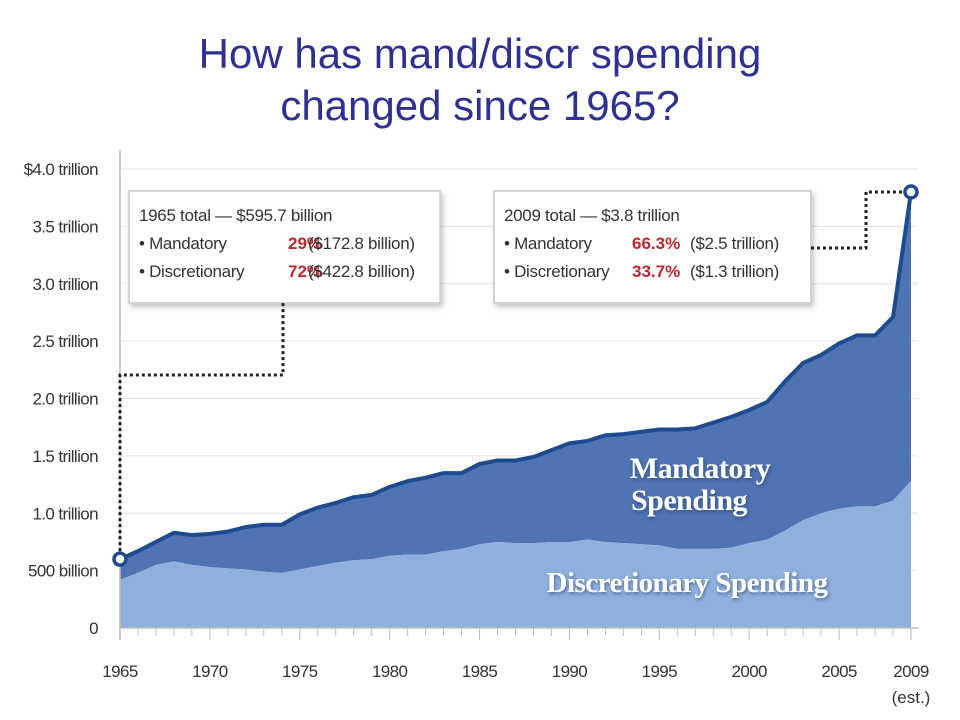 This screenshot has height=720, width=960. What do you see at coordinates (749, 671) in the screenshot?
I see `x-tick-label: 2000` at bounding box center [749, 671].